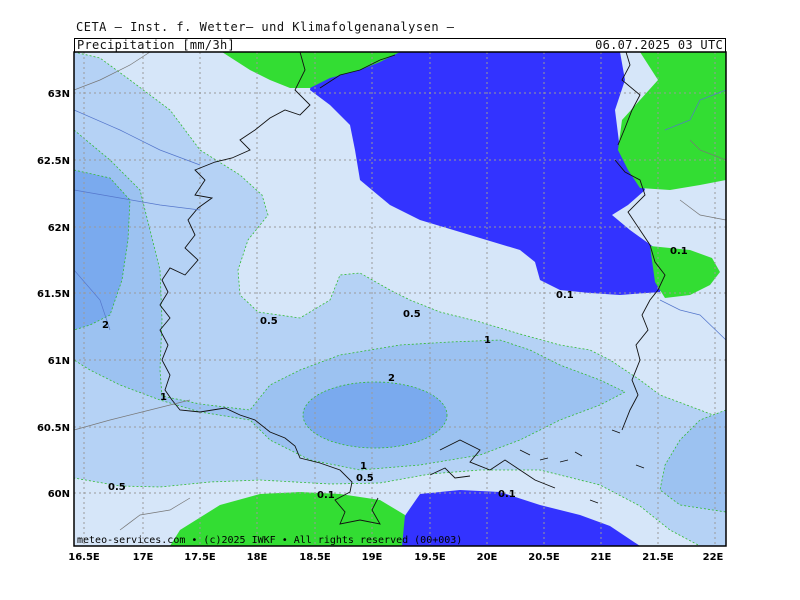 Image resolution: width=800 pixels, height=600 pixels. Describe the element at coordinates (658, 557) in the screenshot. I see `lon-tick-label: 21.5E` at that location.